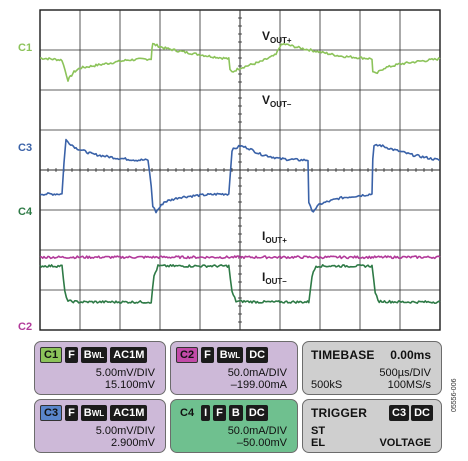 Image resolution: width=468 pixels, height=461 pixels. I want to click on c1-coupling-tag: AC1M, so click(129, 355).